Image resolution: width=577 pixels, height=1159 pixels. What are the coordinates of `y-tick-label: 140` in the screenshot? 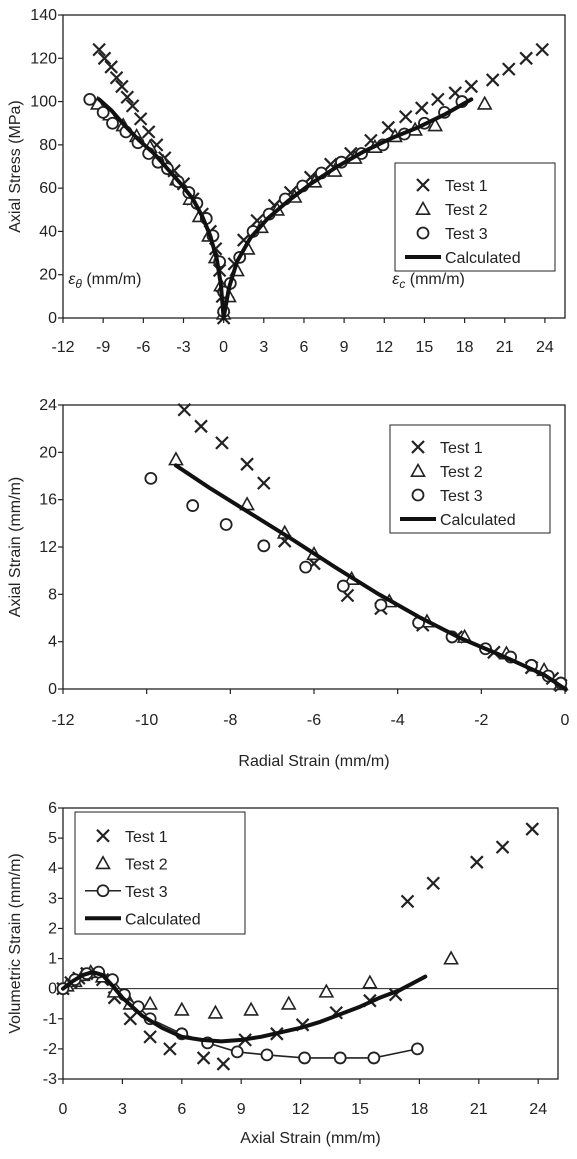 It's located at (43, 15).